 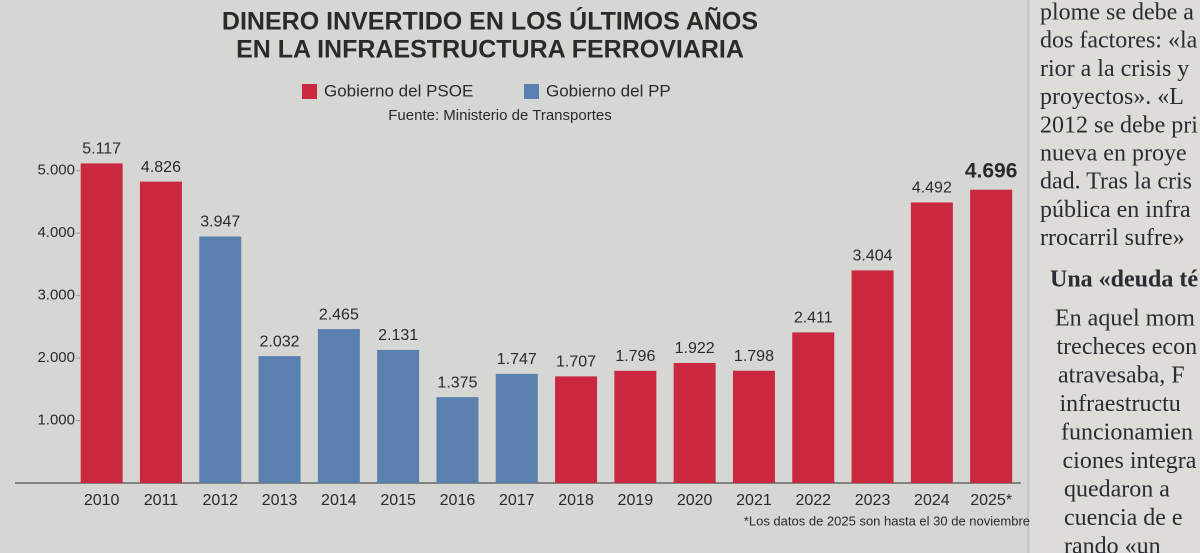 What do you see at coordinates (1124, 280) in the screenshot?
I see `column-heading: Una «deuda té` at bounding box center [1124, 280].